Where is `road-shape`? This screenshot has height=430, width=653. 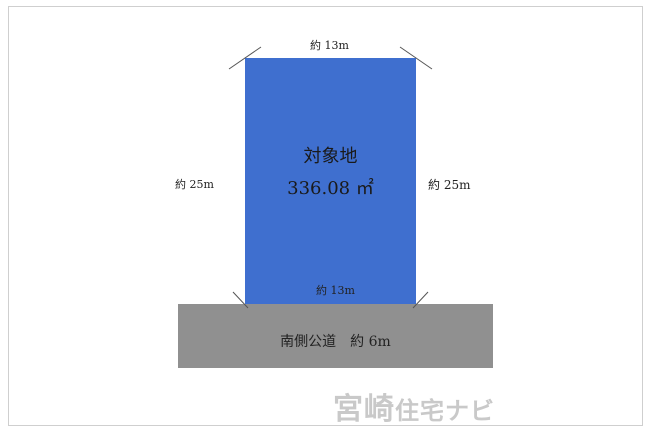 road-shape is located at coordinates (335, 336).